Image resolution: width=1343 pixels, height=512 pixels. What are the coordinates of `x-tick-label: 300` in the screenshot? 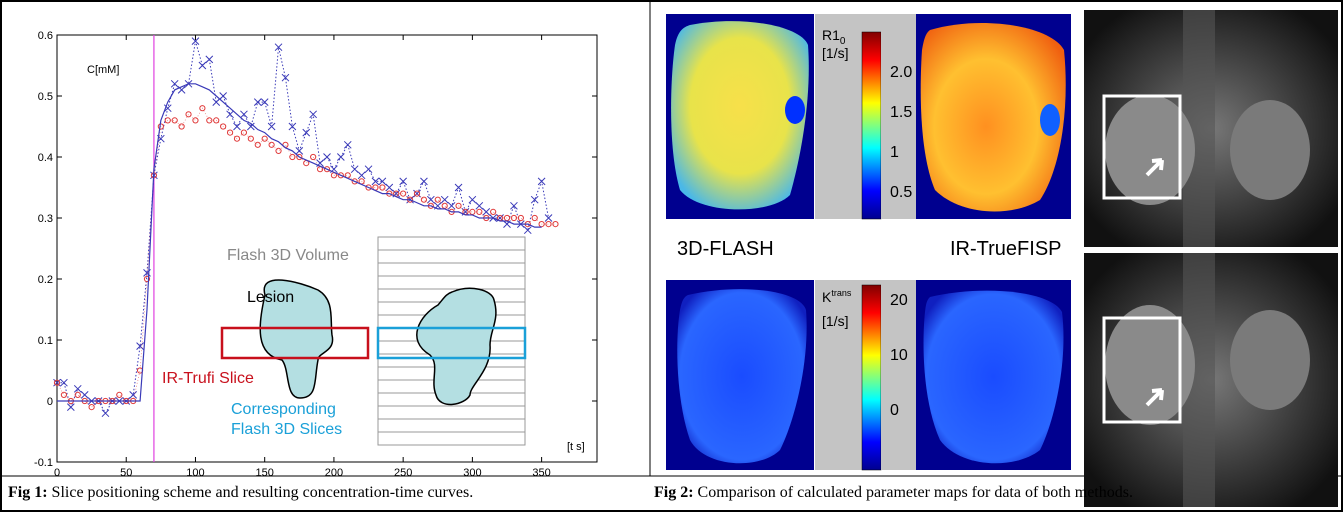 It's located at (472, 473).